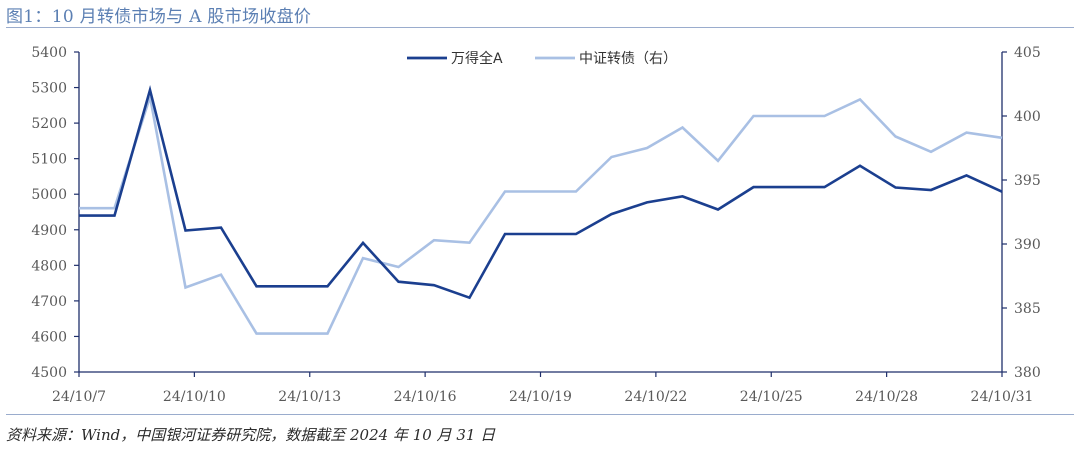 The image size is (1080, 449). I want to click on right-tick-label: 390, so click(1027, 245).